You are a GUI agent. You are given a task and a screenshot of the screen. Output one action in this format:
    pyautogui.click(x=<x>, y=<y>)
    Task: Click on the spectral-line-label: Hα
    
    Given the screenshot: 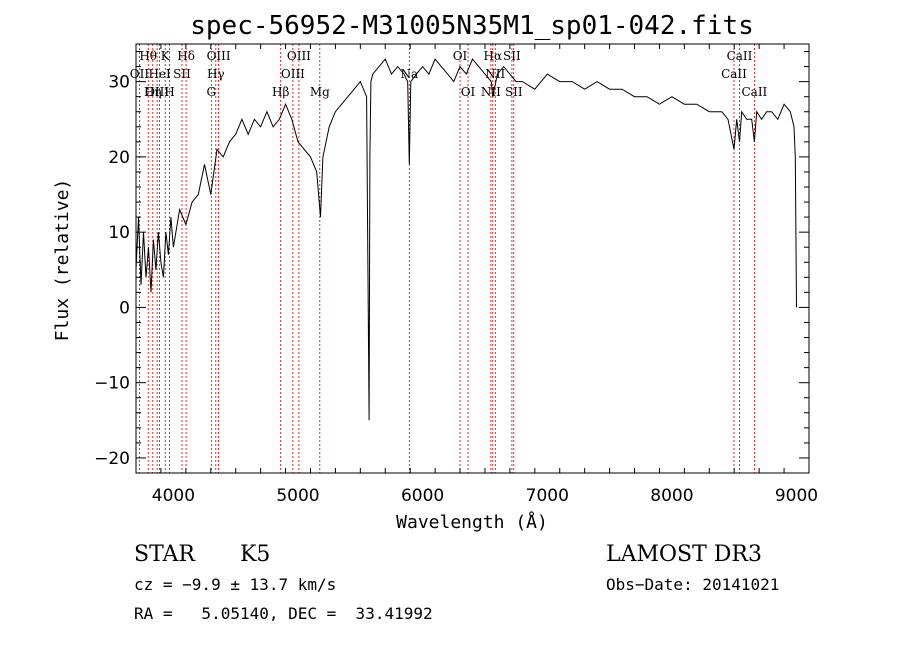 What is the action you would take?
    pyautogui.click(x=493, y=56)
    